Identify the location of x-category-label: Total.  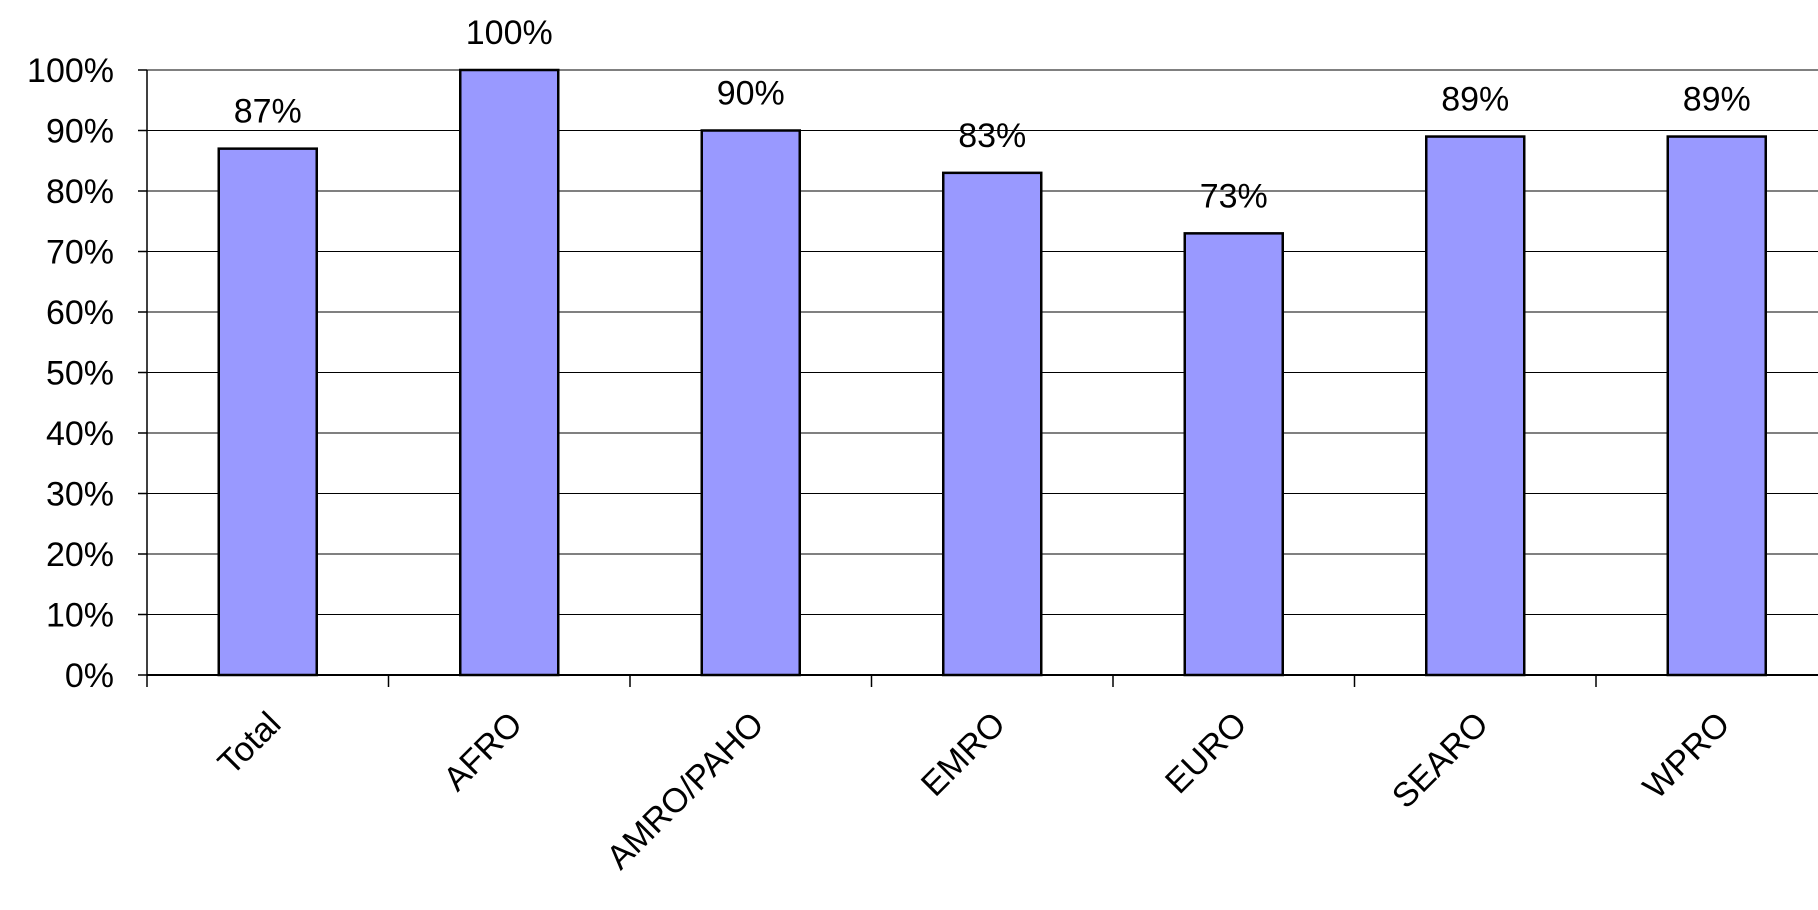
(250, 744).